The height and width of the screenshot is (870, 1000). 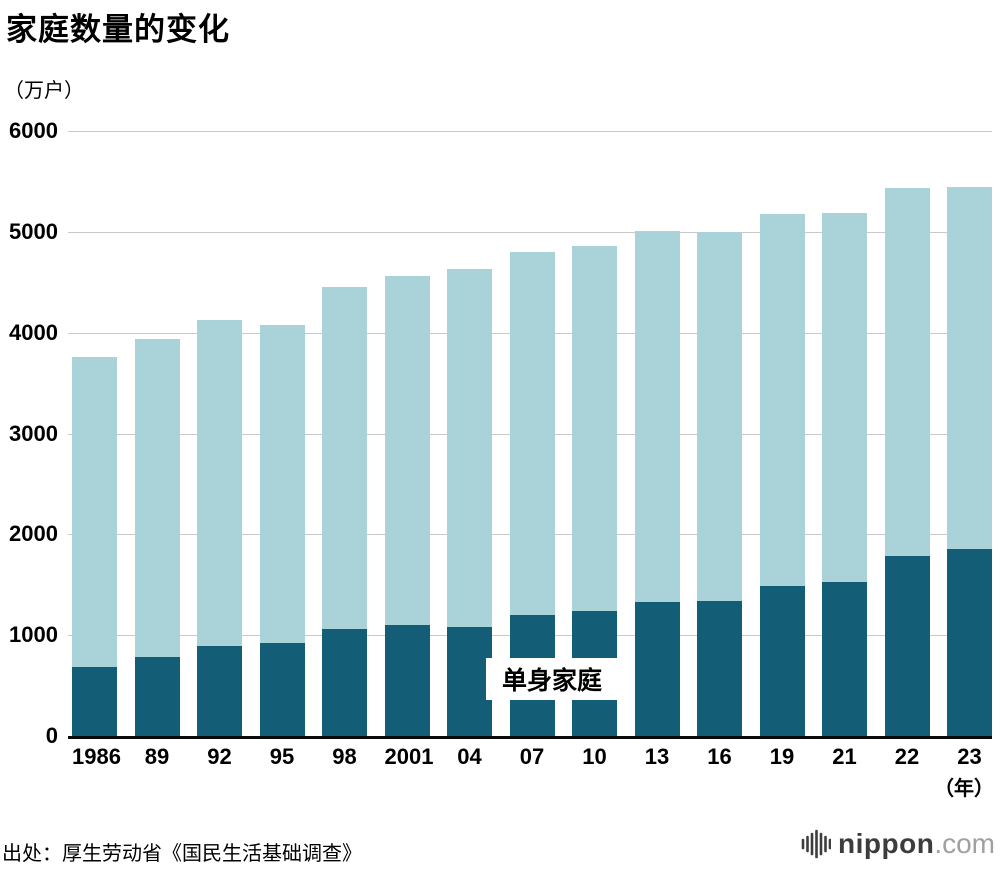 What do you see at coordinates (33, 332) in the screenshot?
I see `y-tick-label: 4000` at bounding box center [33, 332].